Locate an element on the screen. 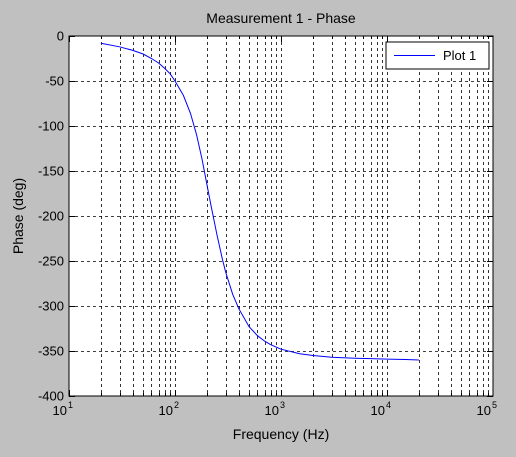 The height and width of the screenshot is (457, 516). x-tick-labels: 10 1 10 2 10 3 10 4 10 5 is located at coordinates (275, 409).